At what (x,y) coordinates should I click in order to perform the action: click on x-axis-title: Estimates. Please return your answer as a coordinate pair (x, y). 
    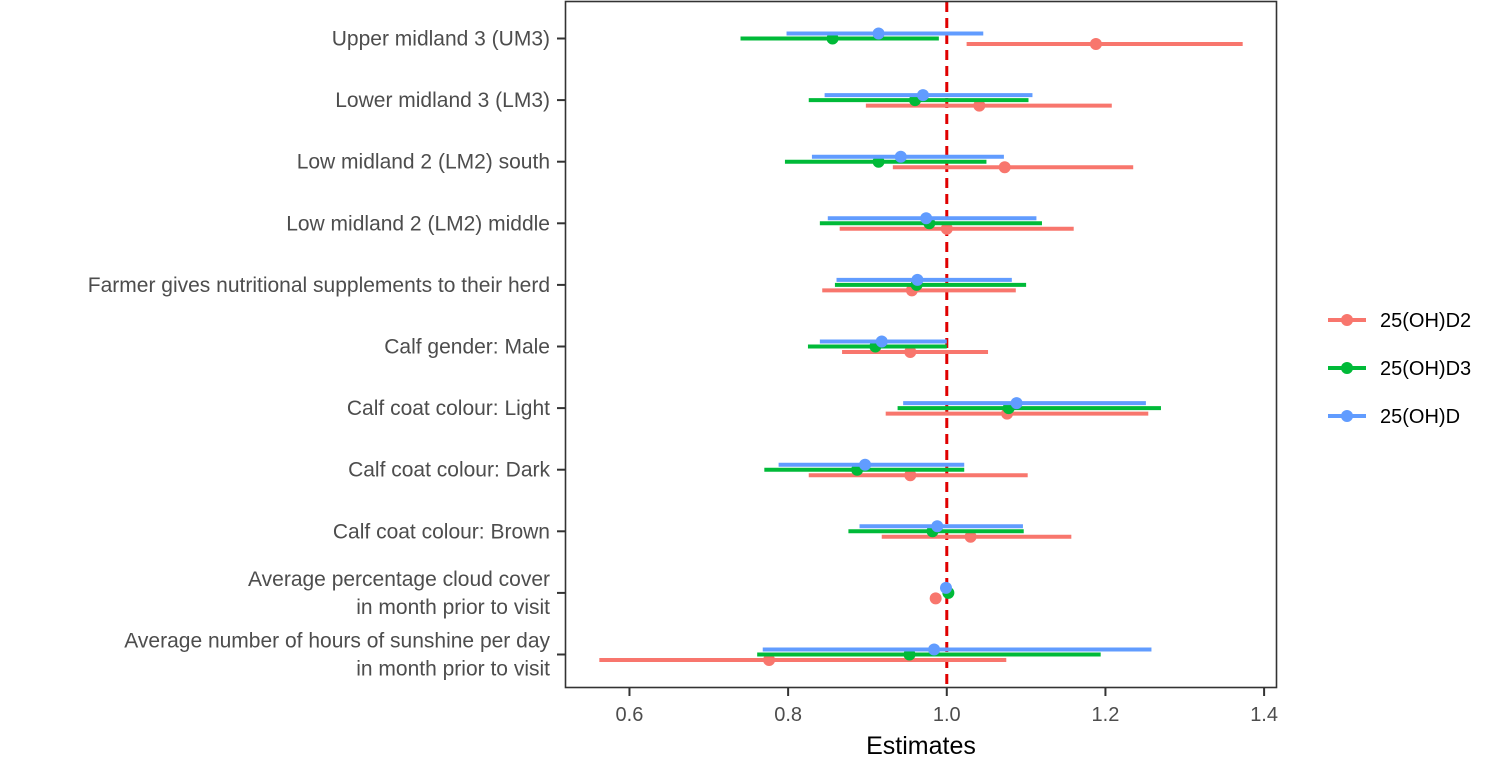
    Looking at the image, I should click on (921, 744).